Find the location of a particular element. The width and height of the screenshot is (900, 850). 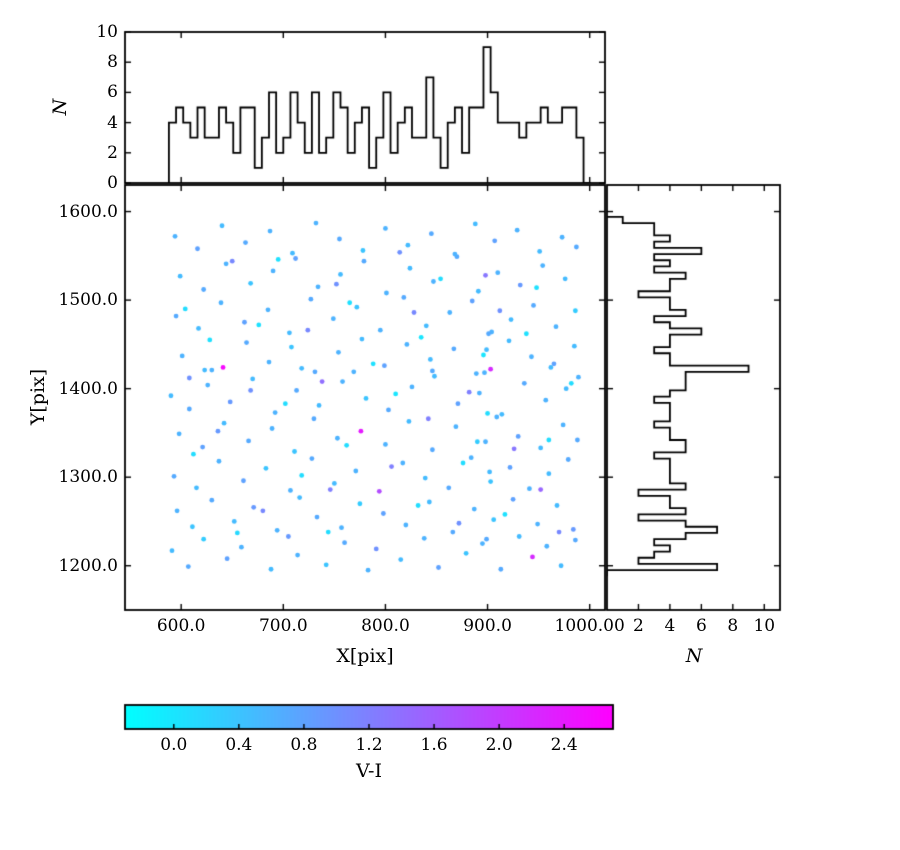

colorbar-tick-label: 0.4 is located at coordinates (239, 745).